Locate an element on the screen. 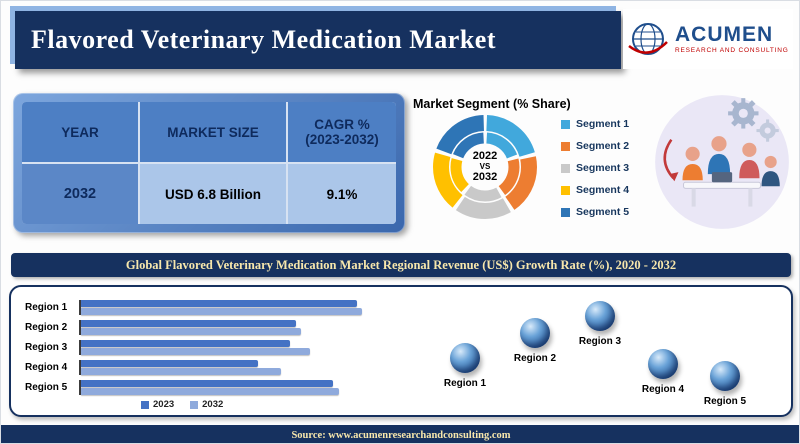 The height and width of the screenshot is (444, 800). region-marker-label: Region 3 is located at coordinates (600, 341).